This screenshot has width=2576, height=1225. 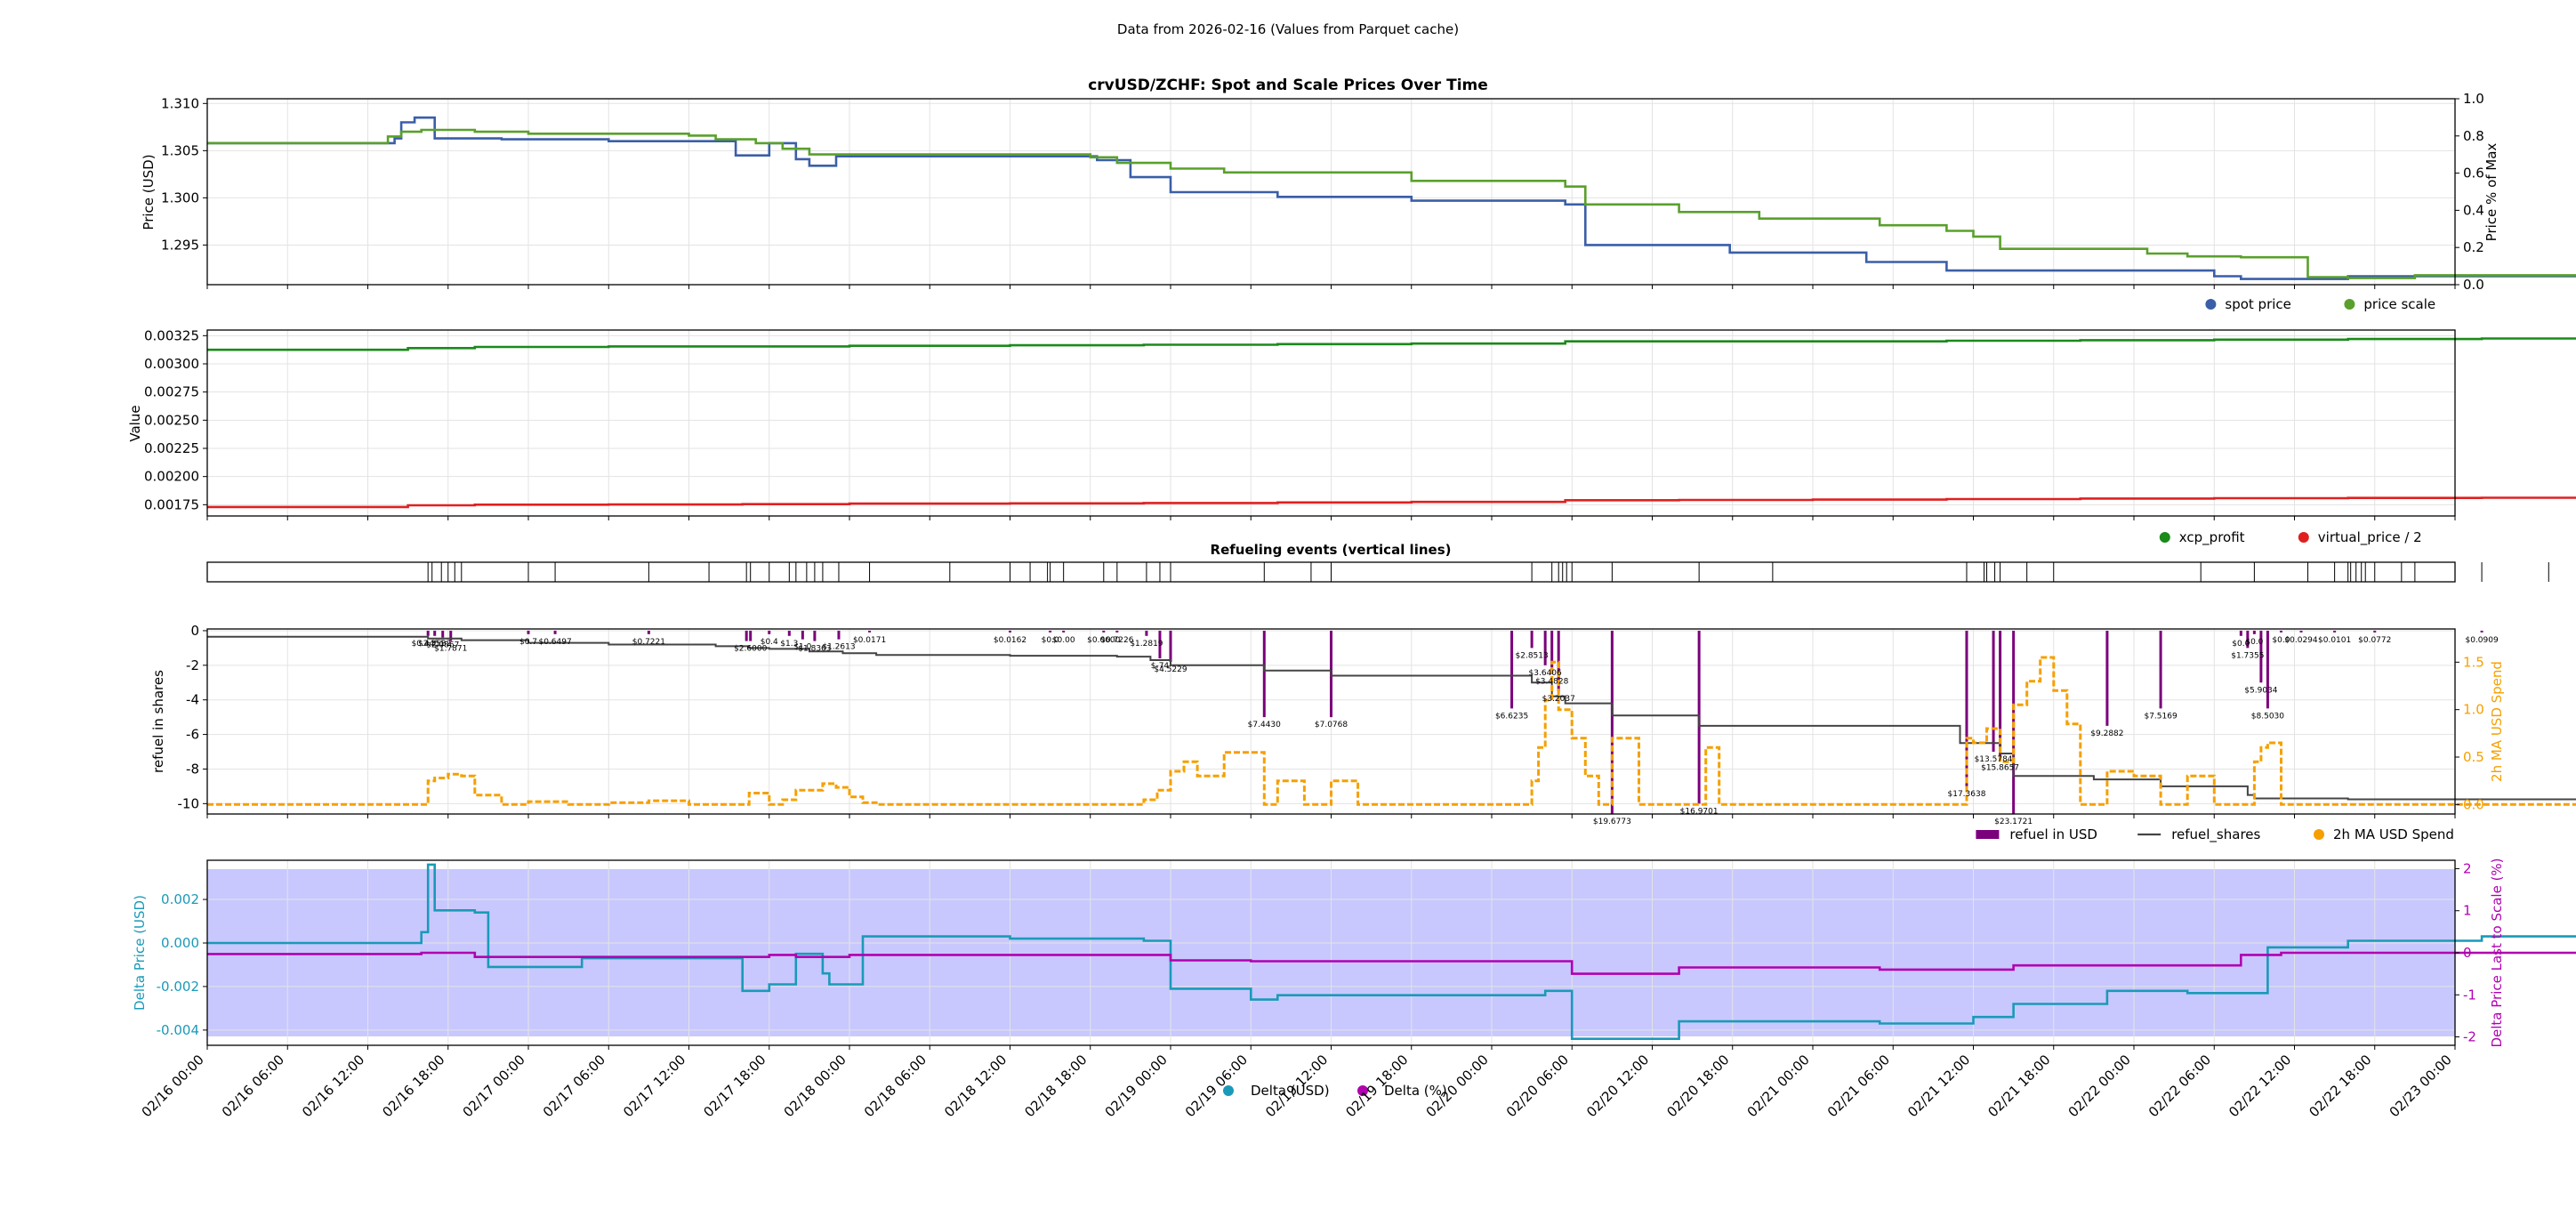 I want to click on refuel-usd-bar-label: $0.0772, so click(x=2374, y=640).